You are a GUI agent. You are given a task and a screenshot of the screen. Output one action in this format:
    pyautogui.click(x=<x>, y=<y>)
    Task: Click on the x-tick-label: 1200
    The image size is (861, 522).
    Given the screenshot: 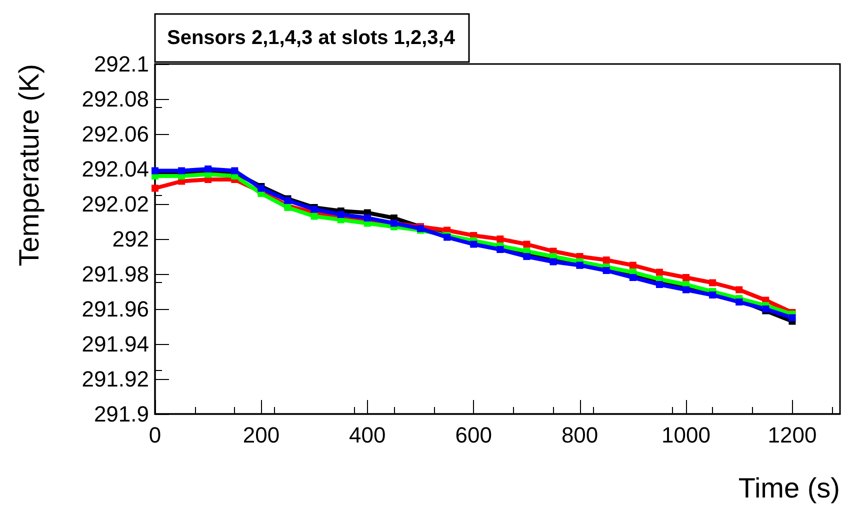 What is the action you would take?
    pyautogui.click(x=792, y=435)
    